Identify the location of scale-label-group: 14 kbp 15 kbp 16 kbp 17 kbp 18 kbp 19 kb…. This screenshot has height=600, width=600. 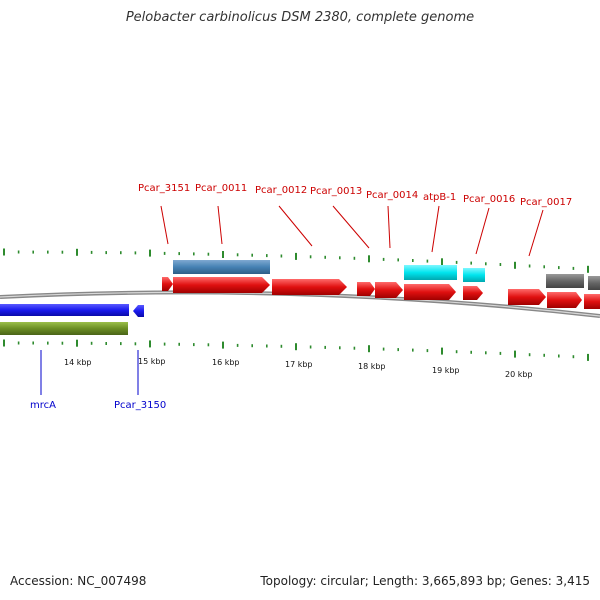
(298, 368).